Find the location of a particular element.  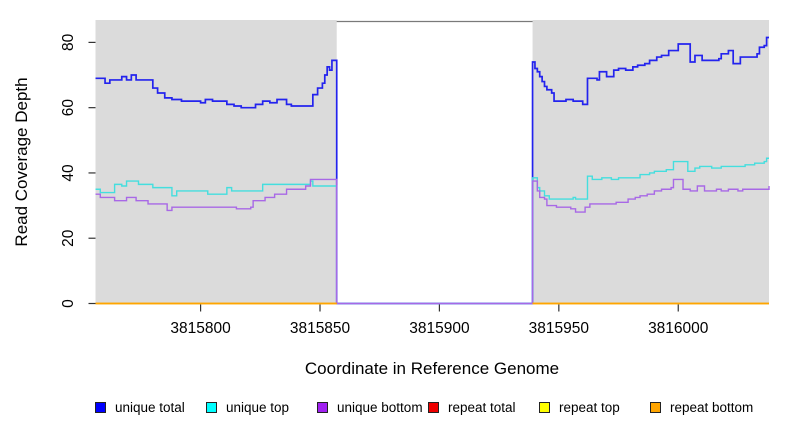

y-tick-label: 0 is located at coordinates (68, 303).